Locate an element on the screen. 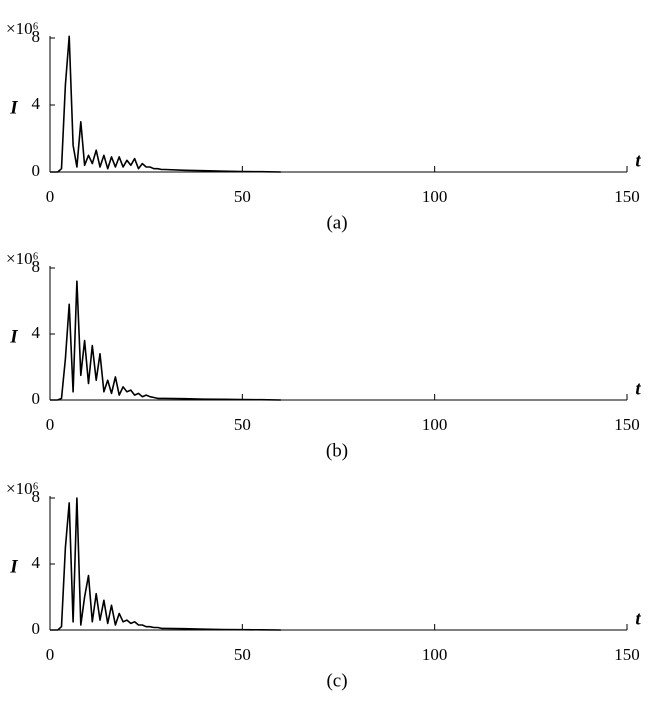  caption: (c) is located at coordinates (336, 680).